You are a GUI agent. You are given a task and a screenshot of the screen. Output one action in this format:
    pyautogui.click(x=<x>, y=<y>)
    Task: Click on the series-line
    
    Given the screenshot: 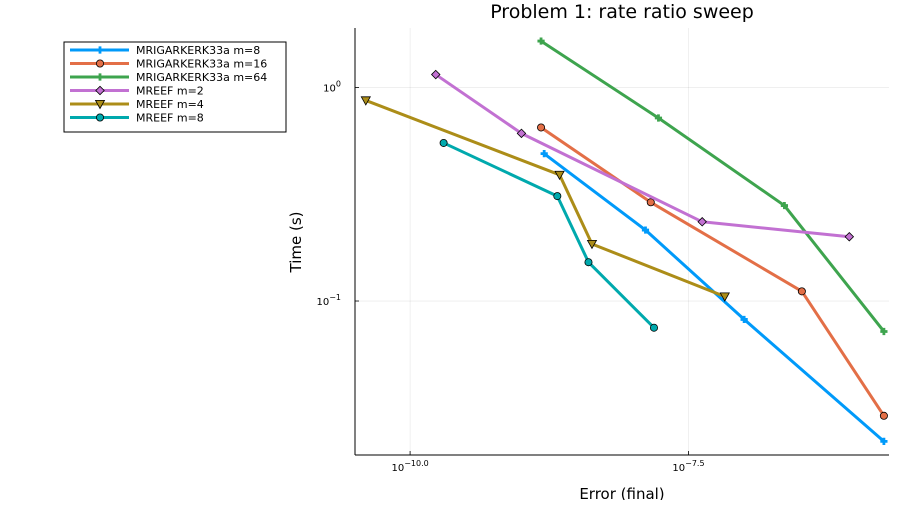 What is the action you would take?
    pyautogui.click(x=549, y=235)
    